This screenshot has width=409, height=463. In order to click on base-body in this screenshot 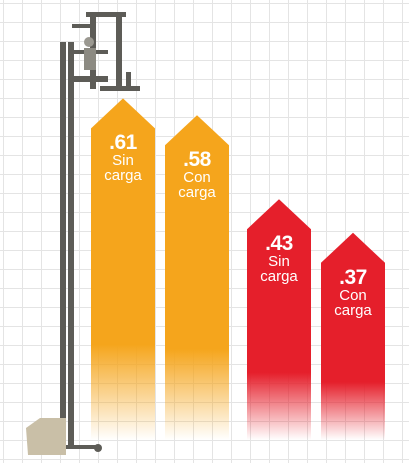, I will do `click(46, 436)`.